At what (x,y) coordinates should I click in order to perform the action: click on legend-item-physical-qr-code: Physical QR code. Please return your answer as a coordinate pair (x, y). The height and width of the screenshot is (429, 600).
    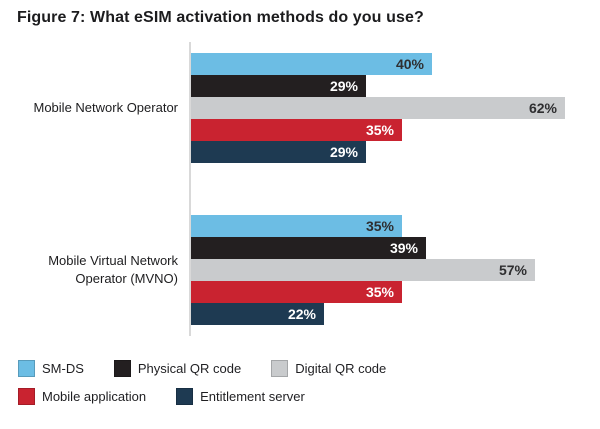
    Looking at the image, I should click on (177, 368).